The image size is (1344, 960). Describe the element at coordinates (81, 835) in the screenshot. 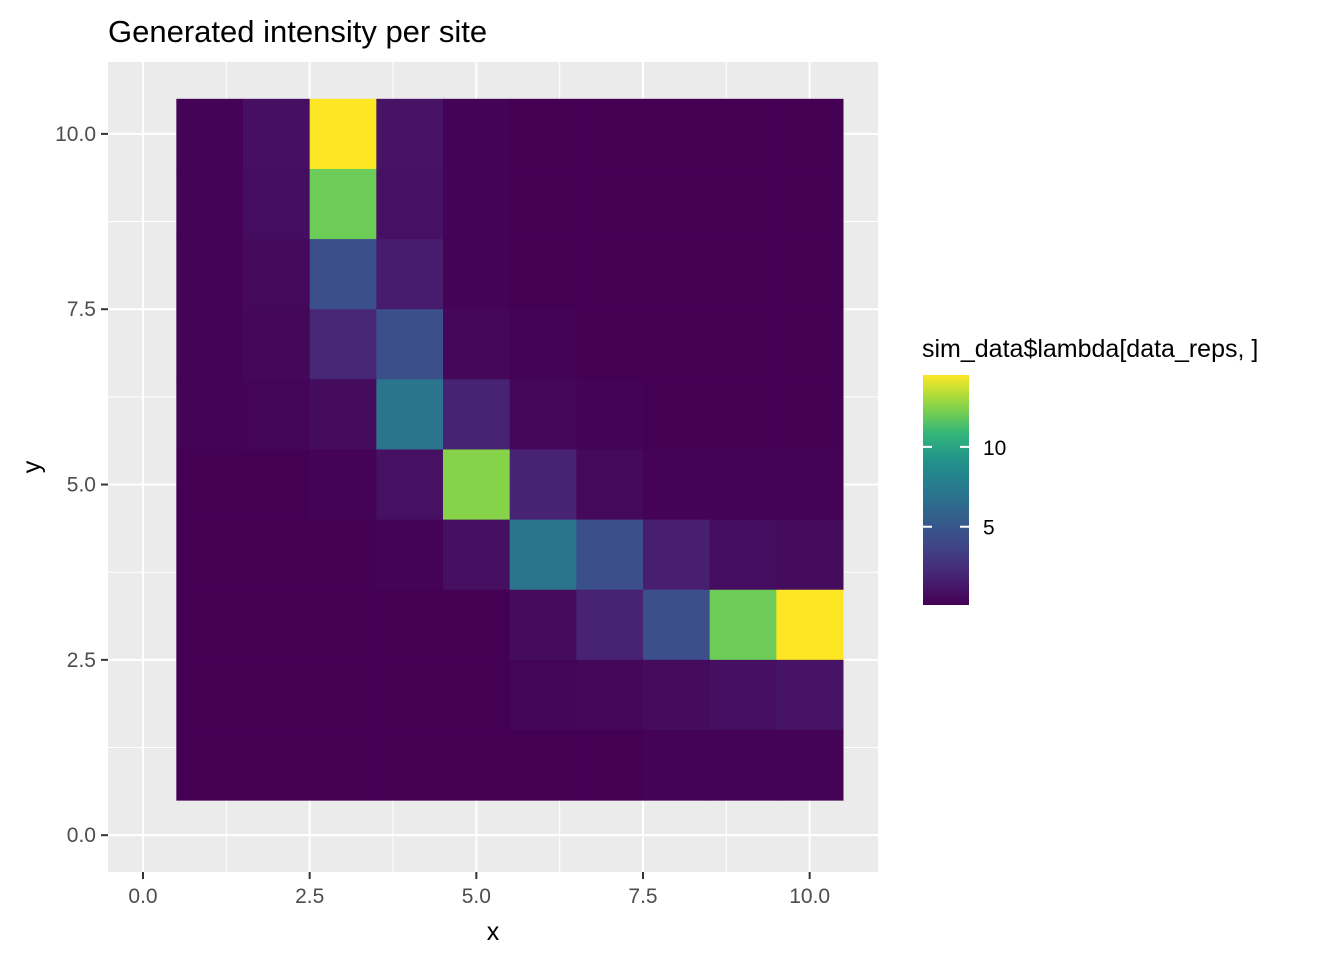

I see `y-tick-label: 0.0` at that location.